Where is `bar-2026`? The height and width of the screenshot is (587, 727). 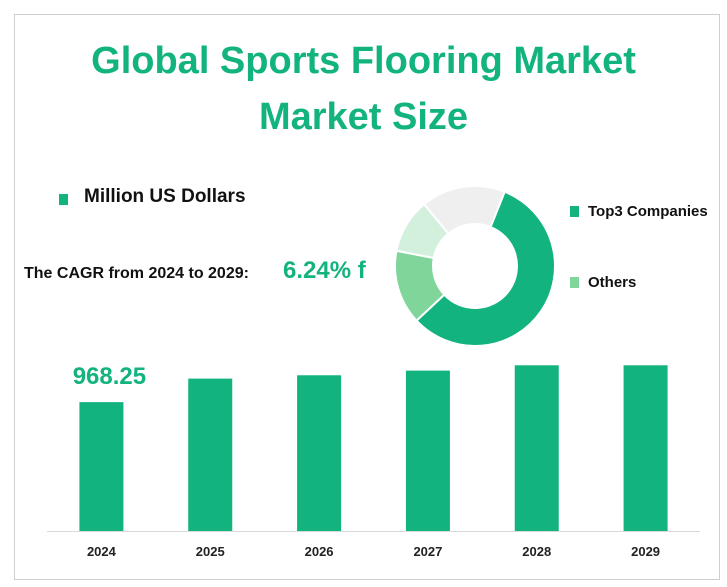 bar-2026 is located at coordinates (319, 453).